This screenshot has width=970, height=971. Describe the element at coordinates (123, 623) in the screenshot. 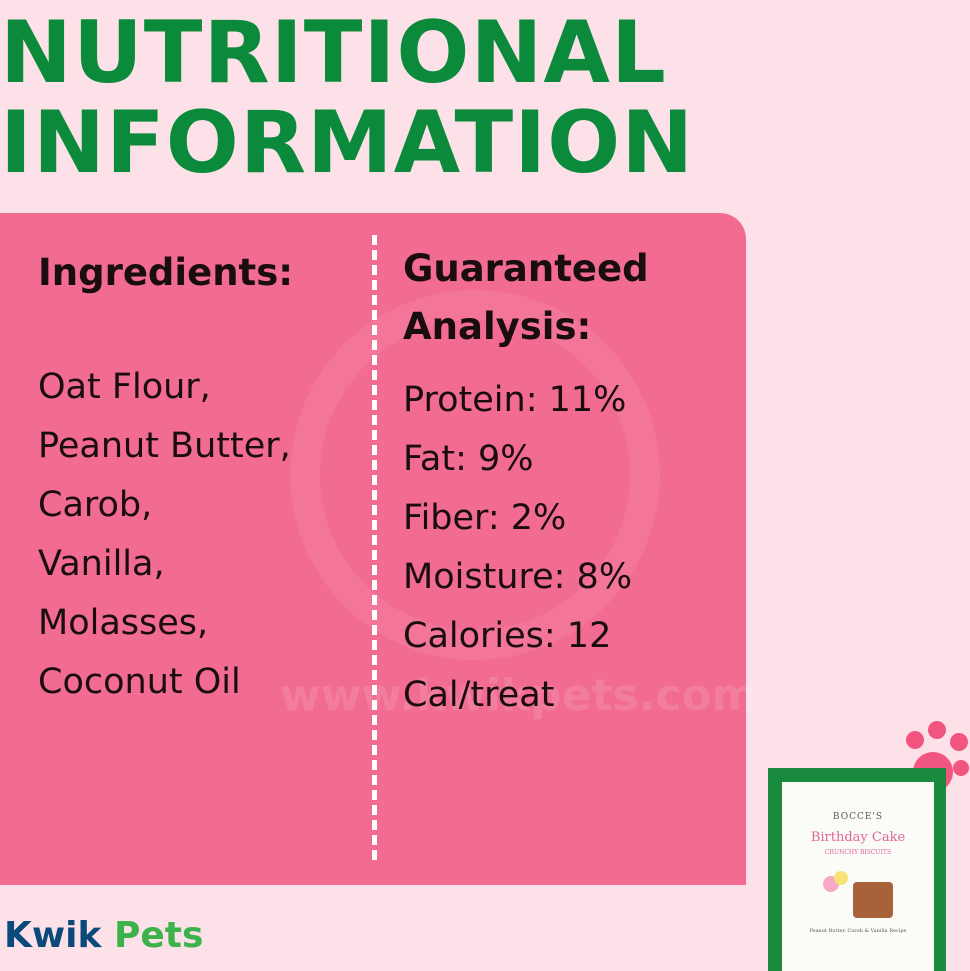

I see `list-item: Molasses,` at that location.